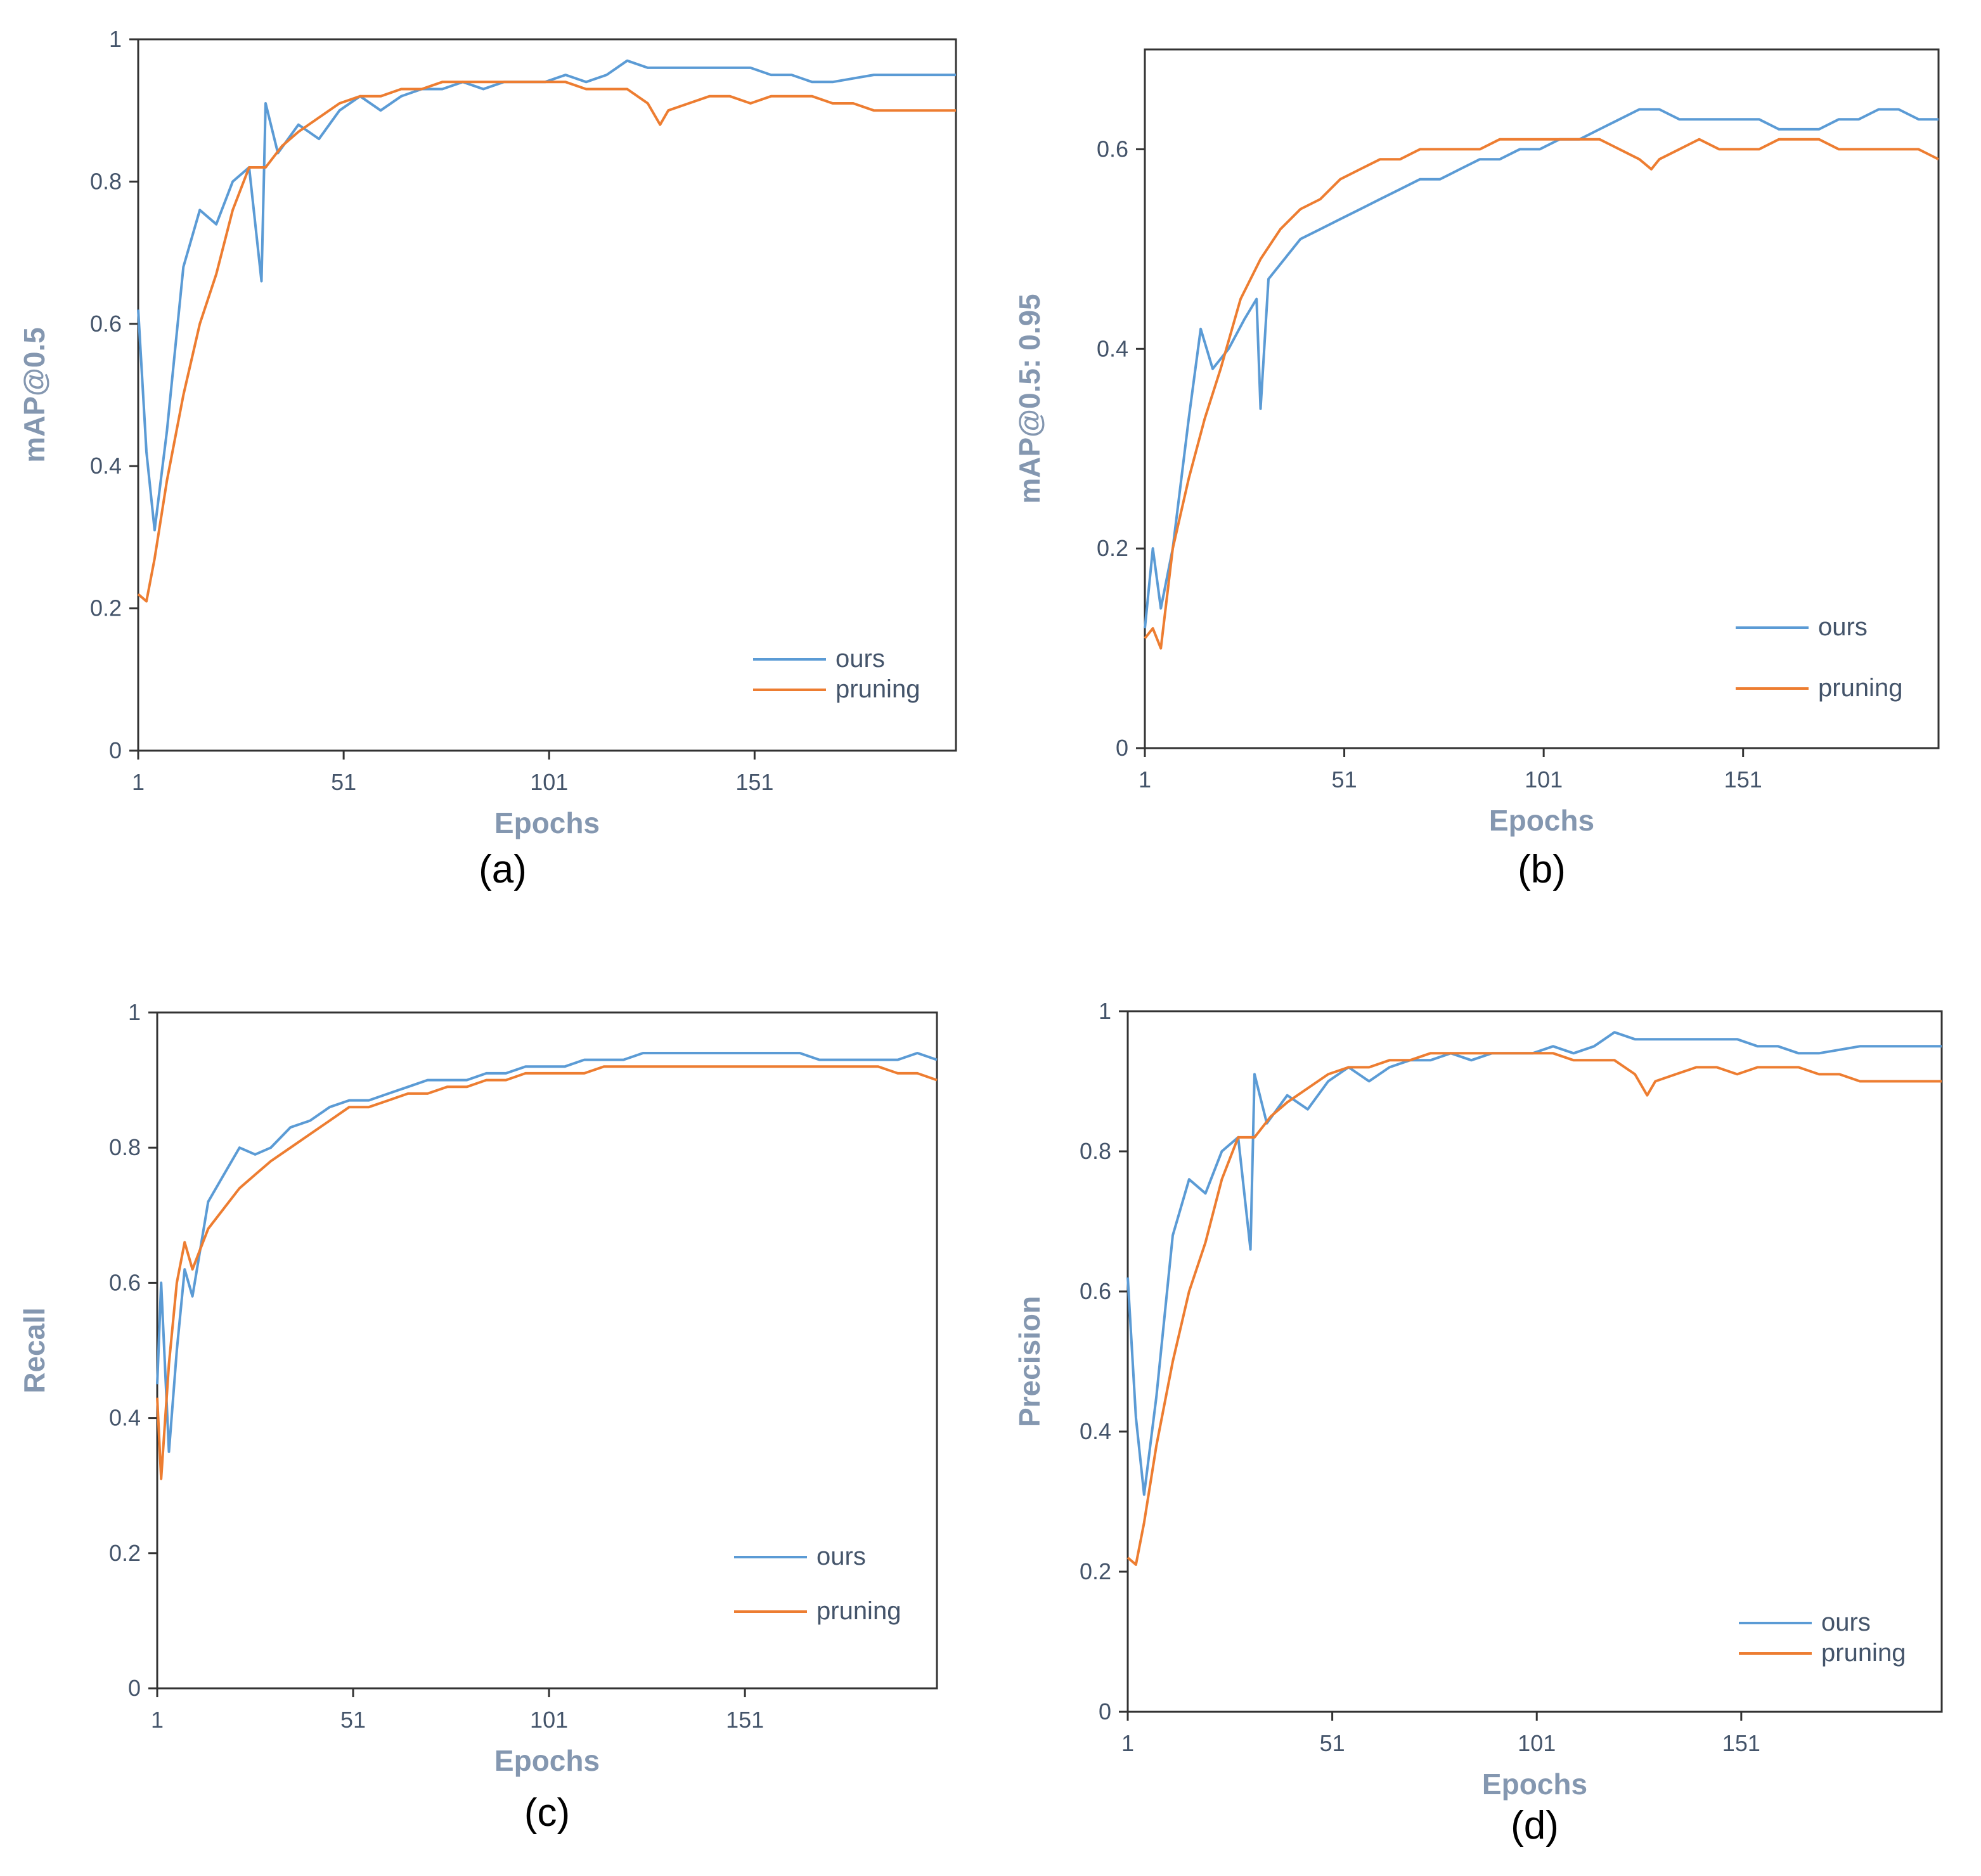 Image resolution: width=1981 pixels, height=1876 pixels. Describe the element at coordinates (1535, 1825) in the screenshot. I see `panel-label: (d)` at that location.